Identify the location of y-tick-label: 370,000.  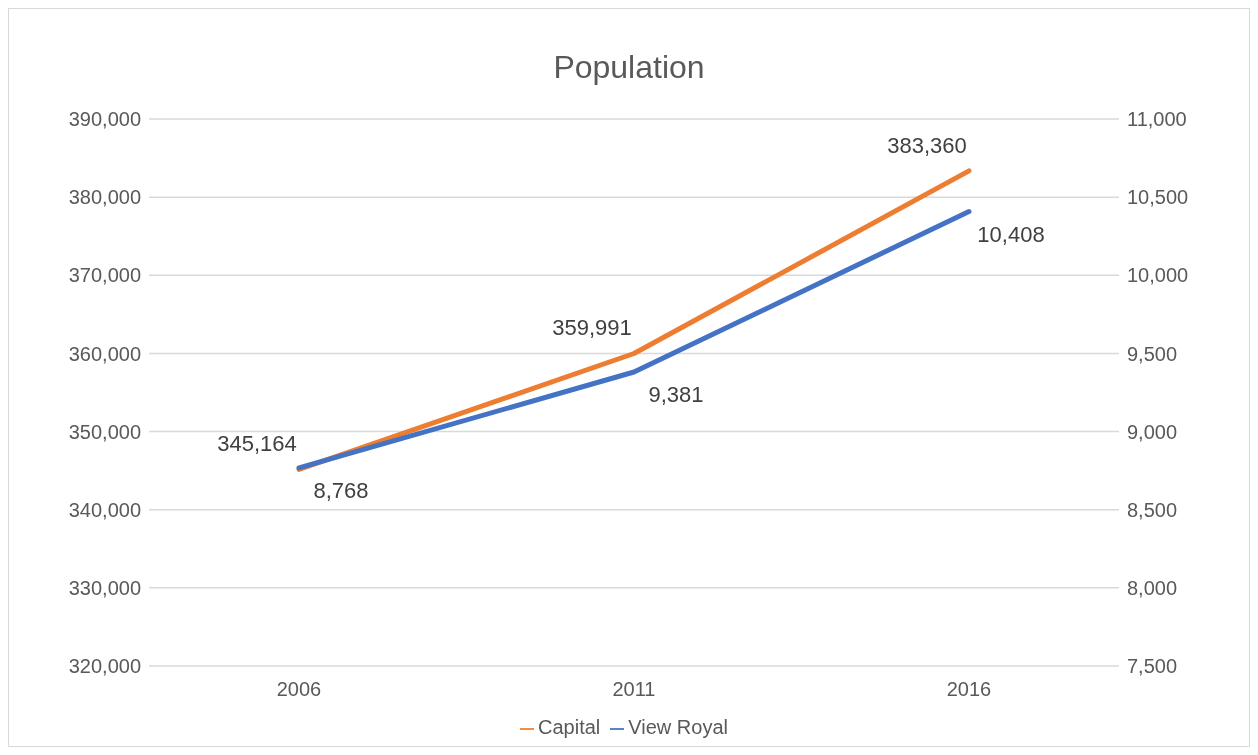
(104, 275).